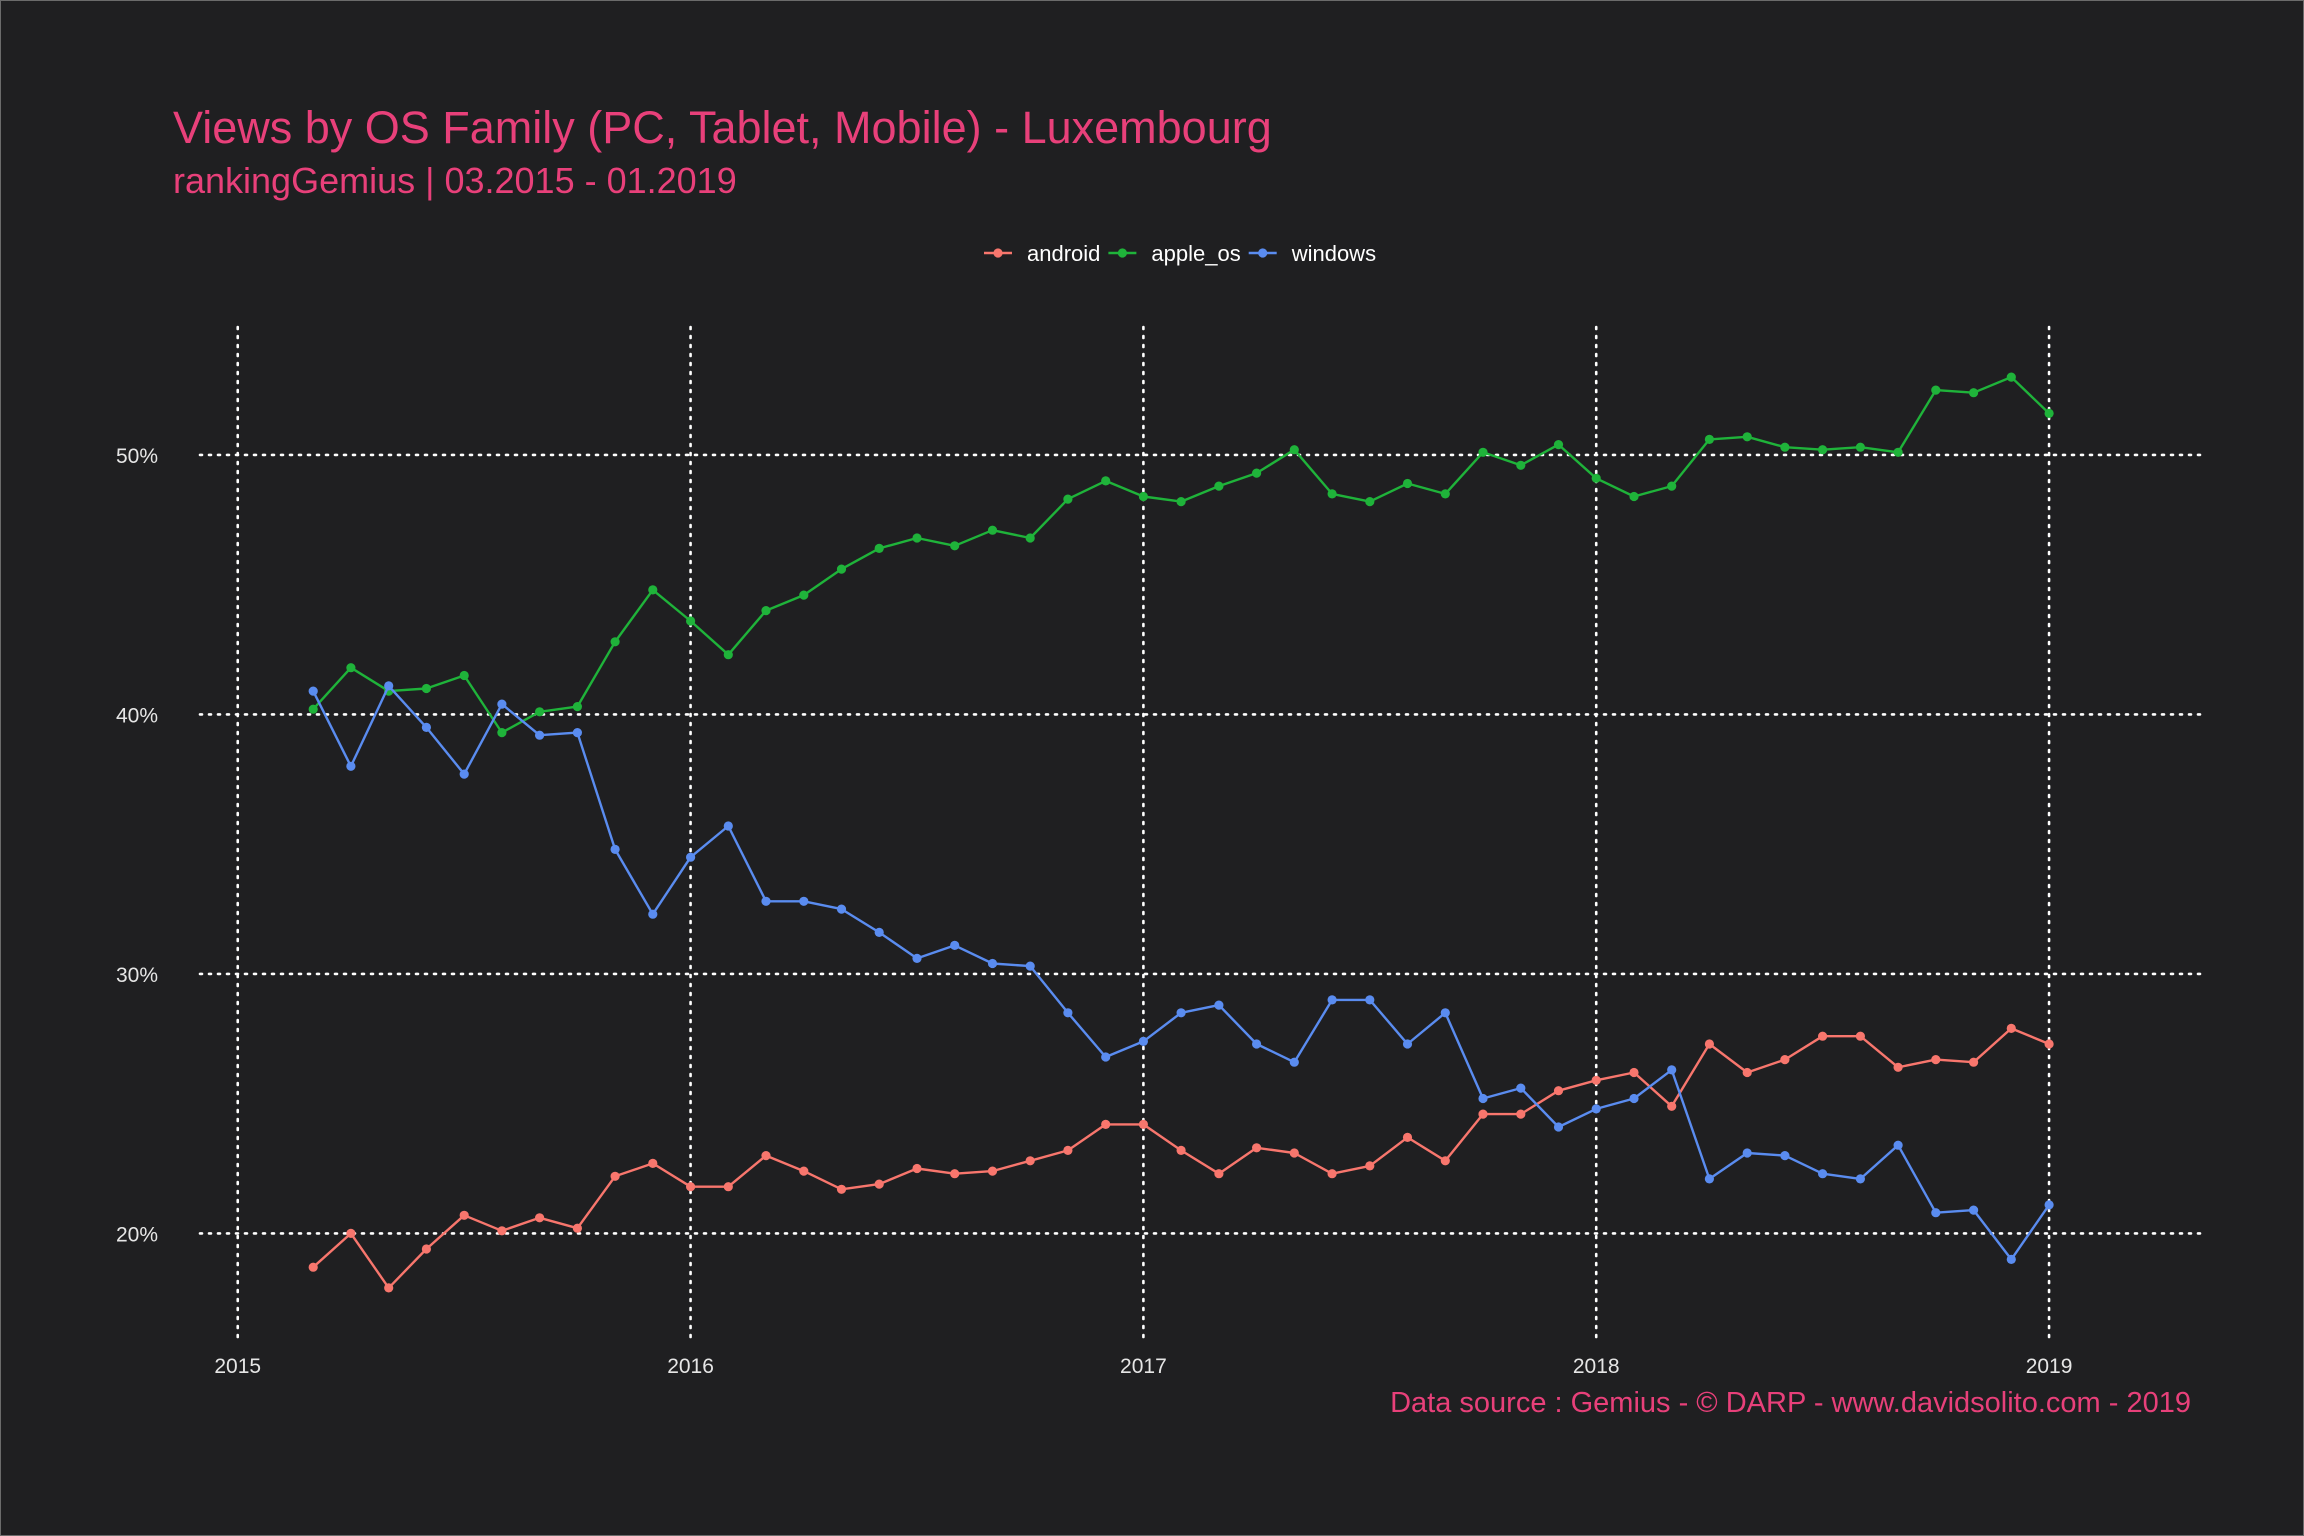 The width and height of the screenshot is (2304, 1536). Describe the element at coordinates (1063, 253) in the screenshot. I see `legend-label-android: android` at that location.